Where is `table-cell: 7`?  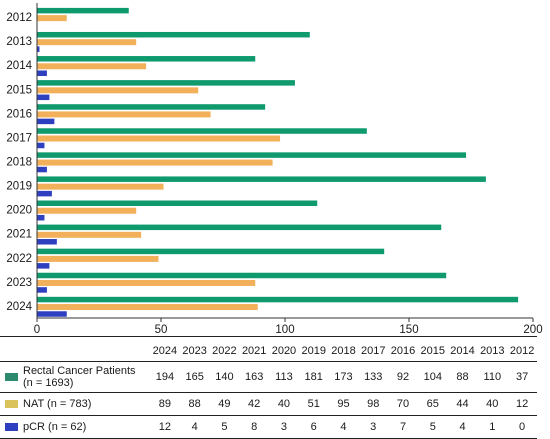
table-cell: 7 is located at coordinates (403, 427).